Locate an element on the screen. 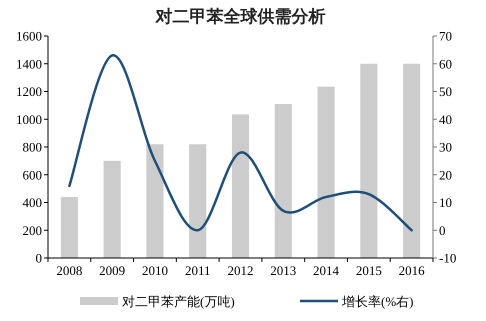 This screenshot has width=486, height=321. y2-tick-label: 30 is located at coordinates (445, 147).